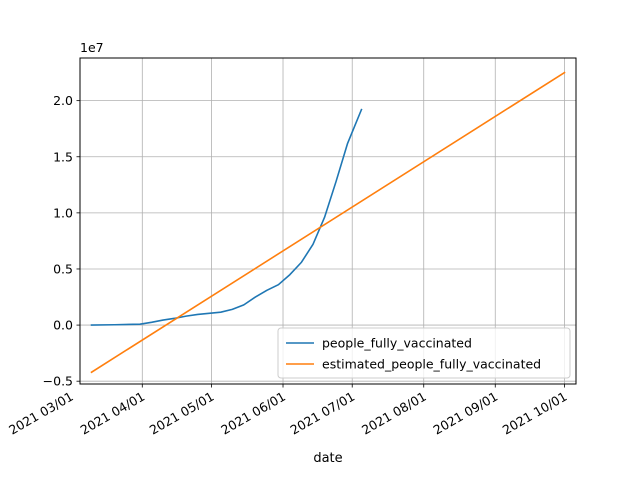 The height and width of the screenshot is (480, 640). I want to click on x-tick-label: 2021 06/01, so click(253, 413).